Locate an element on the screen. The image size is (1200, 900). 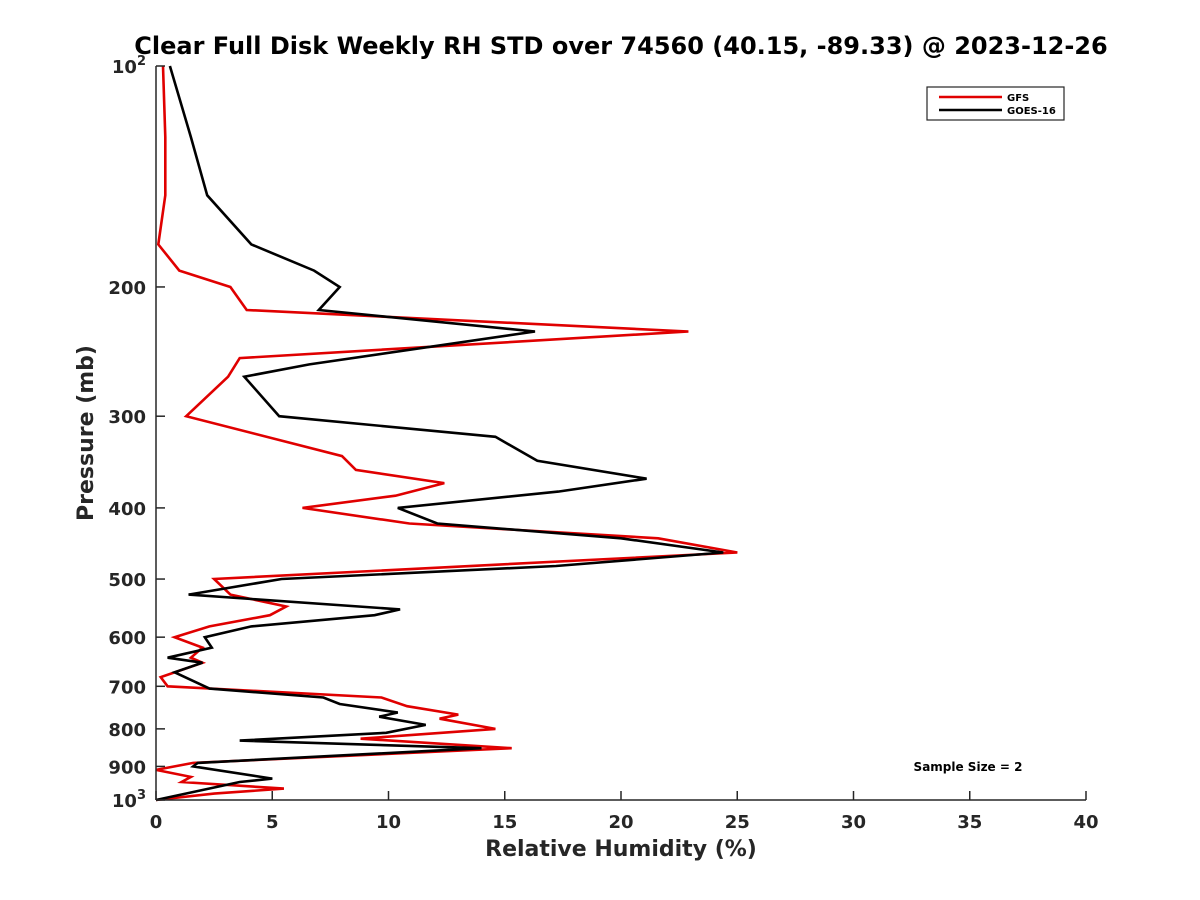
y-tick-label: 10² is located at coordinates (129, 66).